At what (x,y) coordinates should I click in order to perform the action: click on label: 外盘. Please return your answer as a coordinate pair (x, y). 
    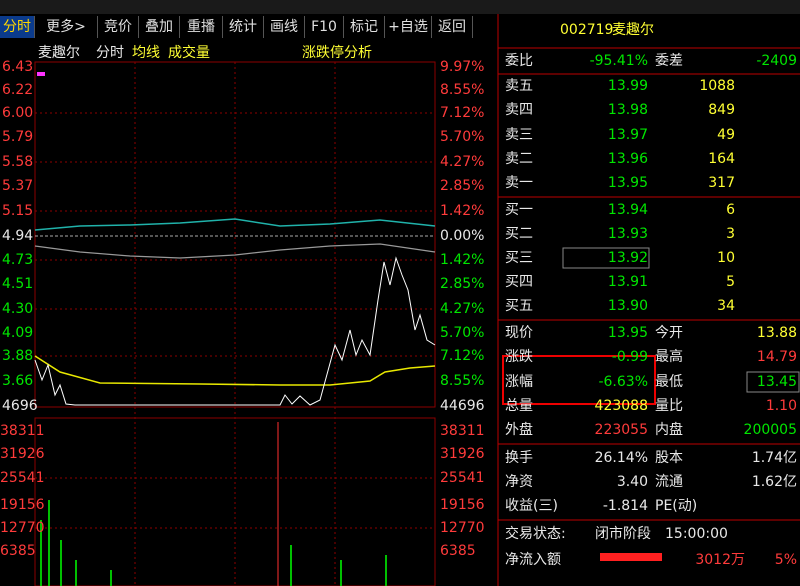
    Looking at the image, I should click on (519, 430).